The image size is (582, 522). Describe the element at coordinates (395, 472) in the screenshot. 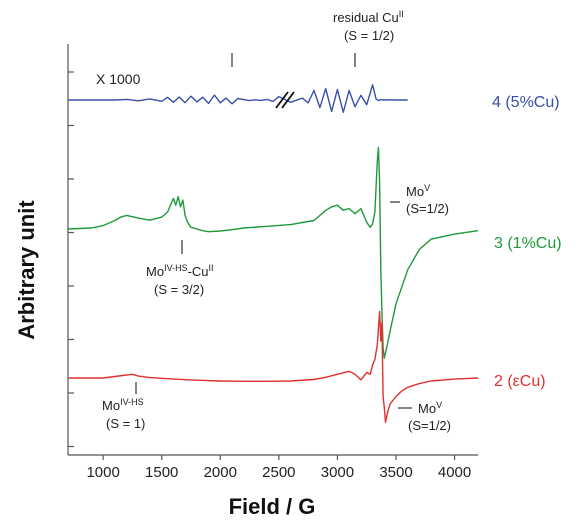

I see `x-tick-label: 3500` at that location.